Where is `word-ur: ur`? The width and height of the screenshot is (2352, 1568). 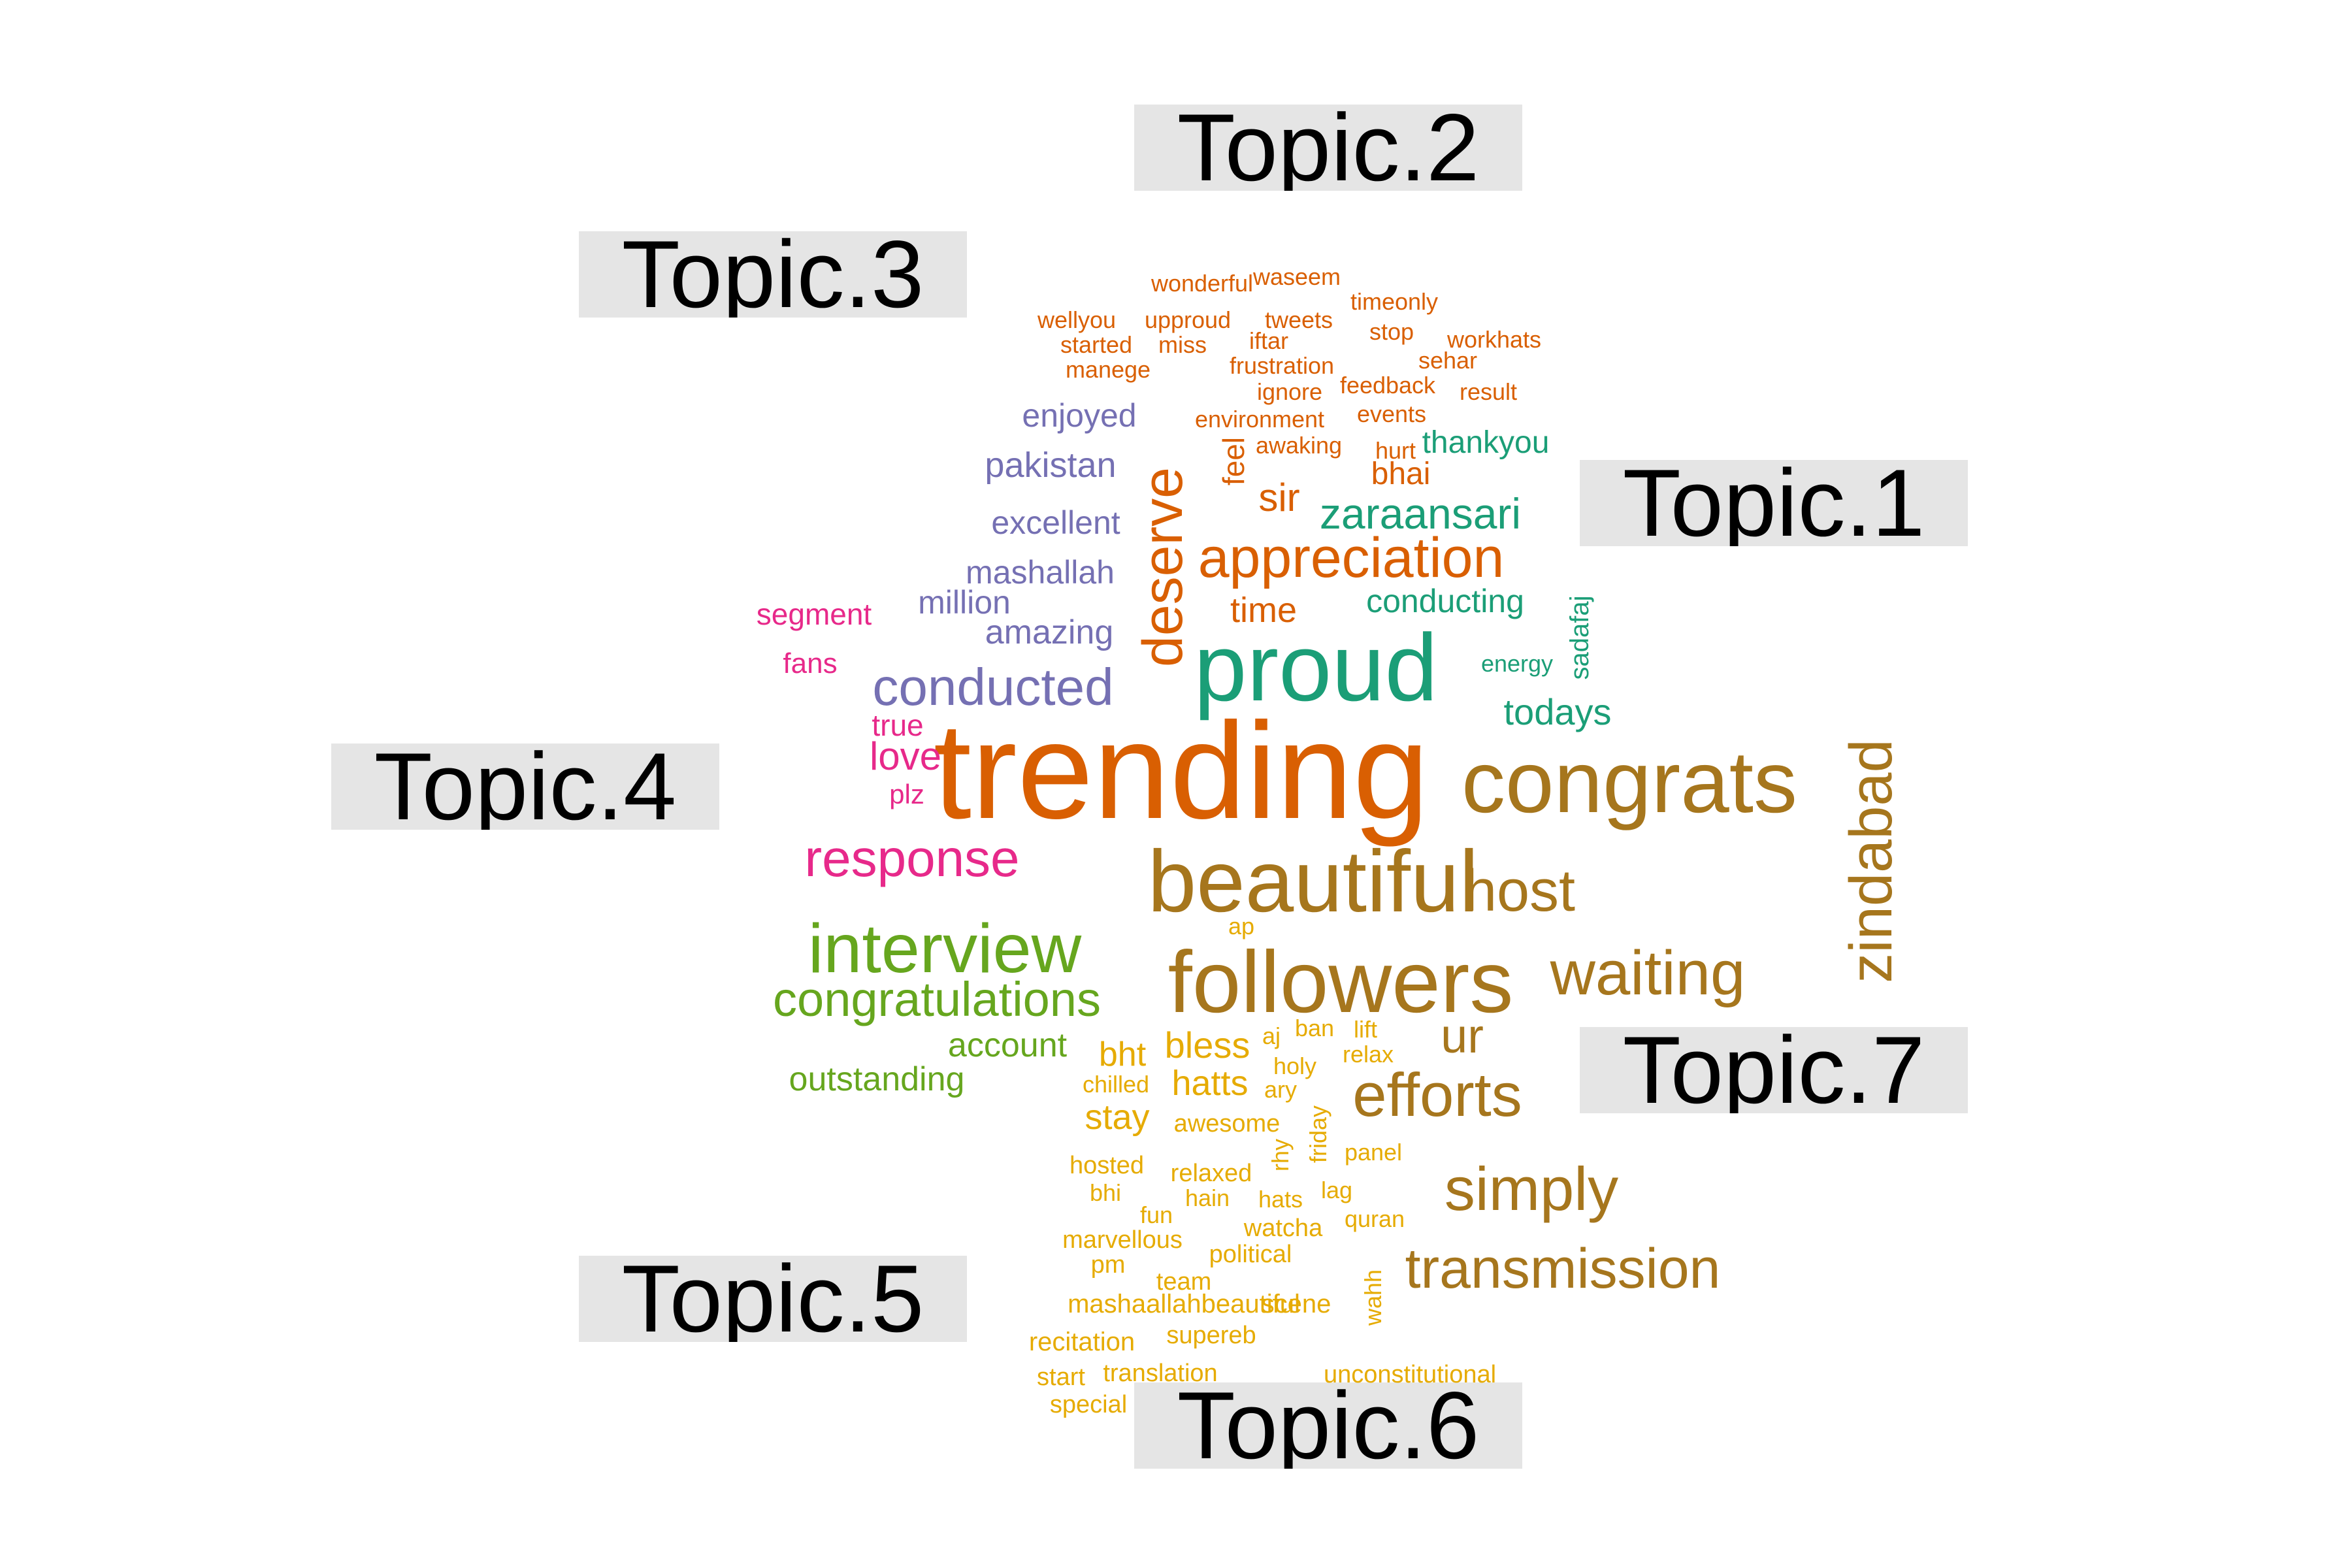 word-ur: ur is located at coordinates (1462, 1036).